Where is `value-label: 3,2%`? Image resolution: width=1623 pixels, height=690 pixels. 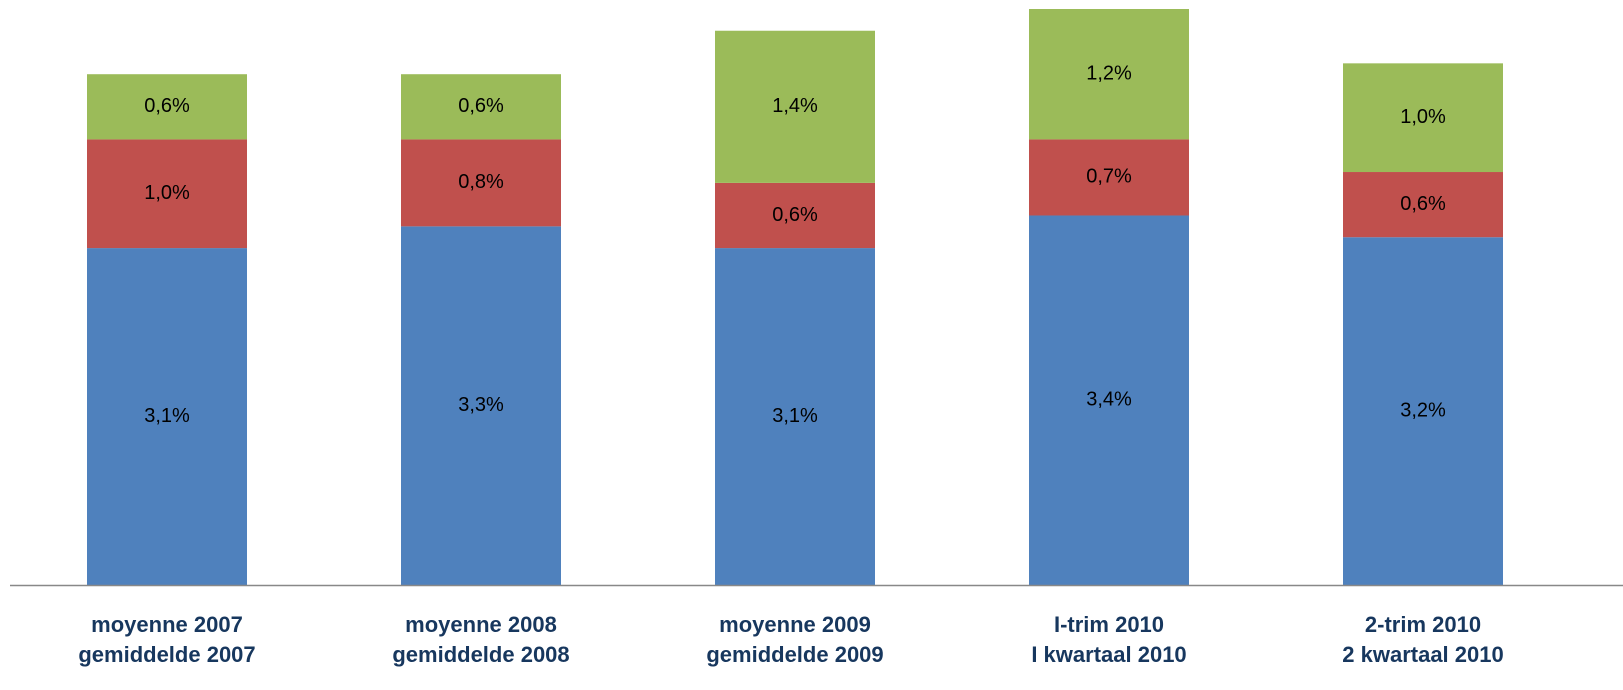 value-label: 3,2% is located at coordinates (1423, 410).